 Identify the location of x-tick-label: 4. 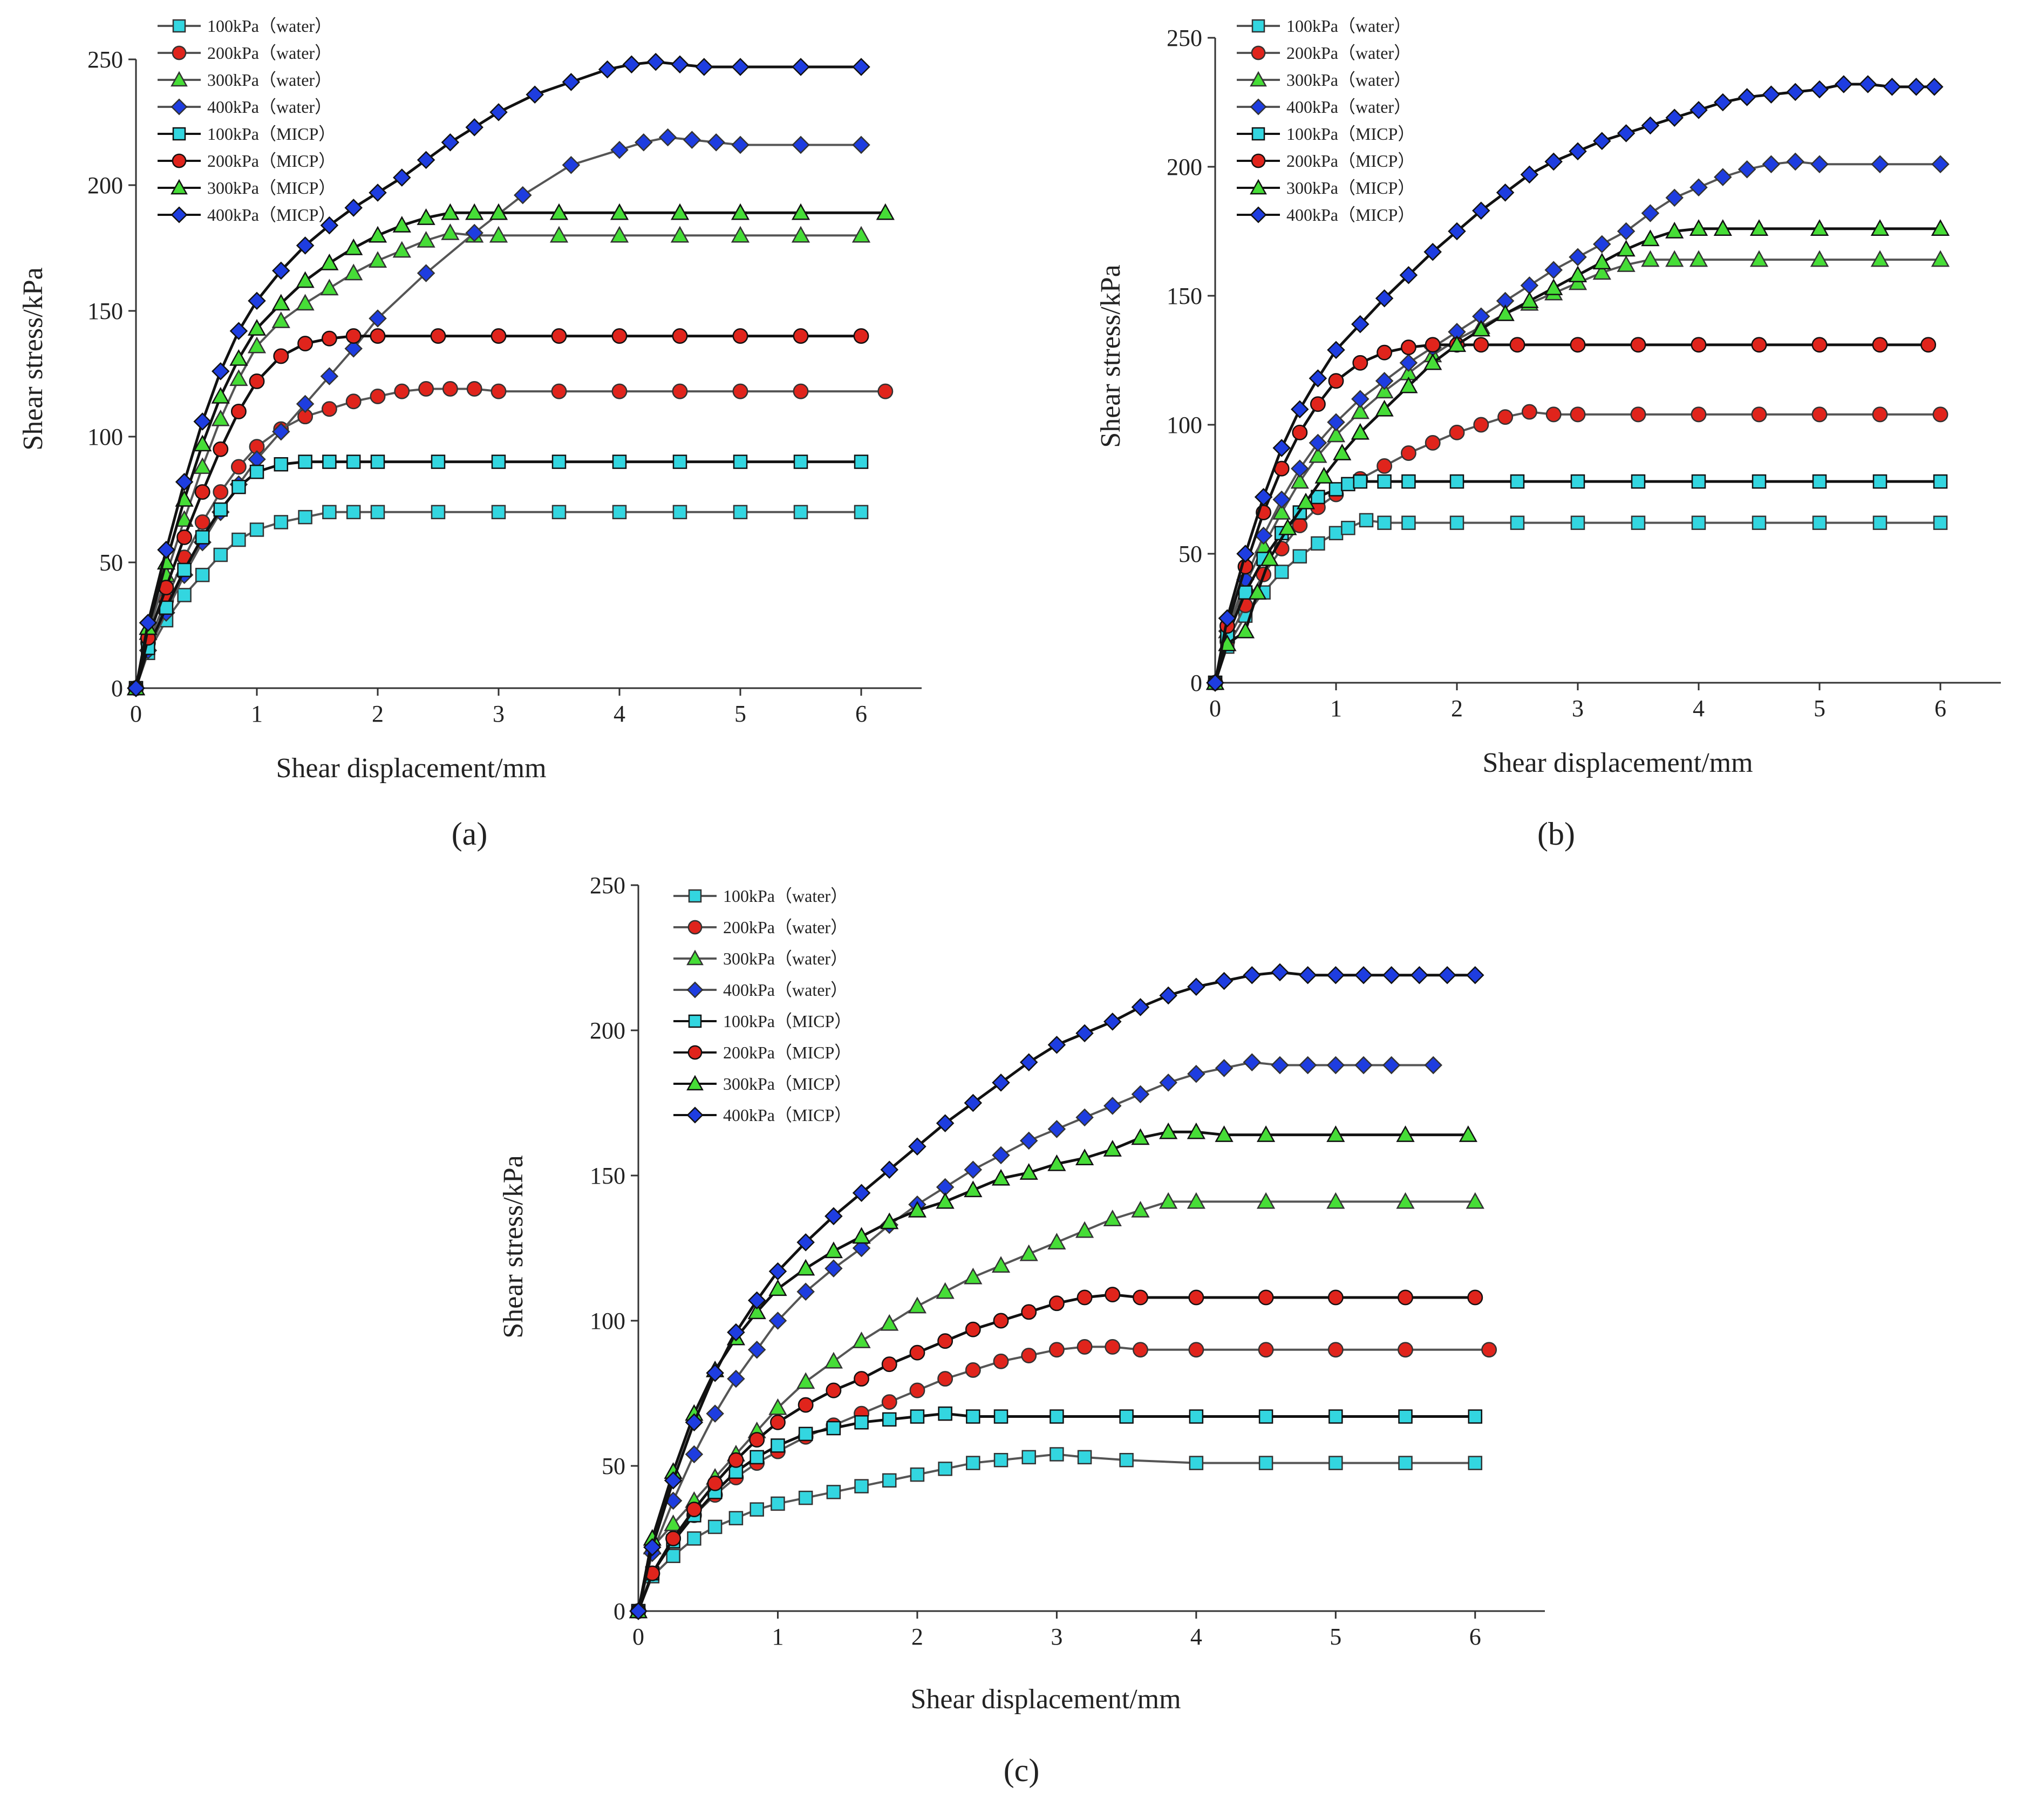
(1699, 708).